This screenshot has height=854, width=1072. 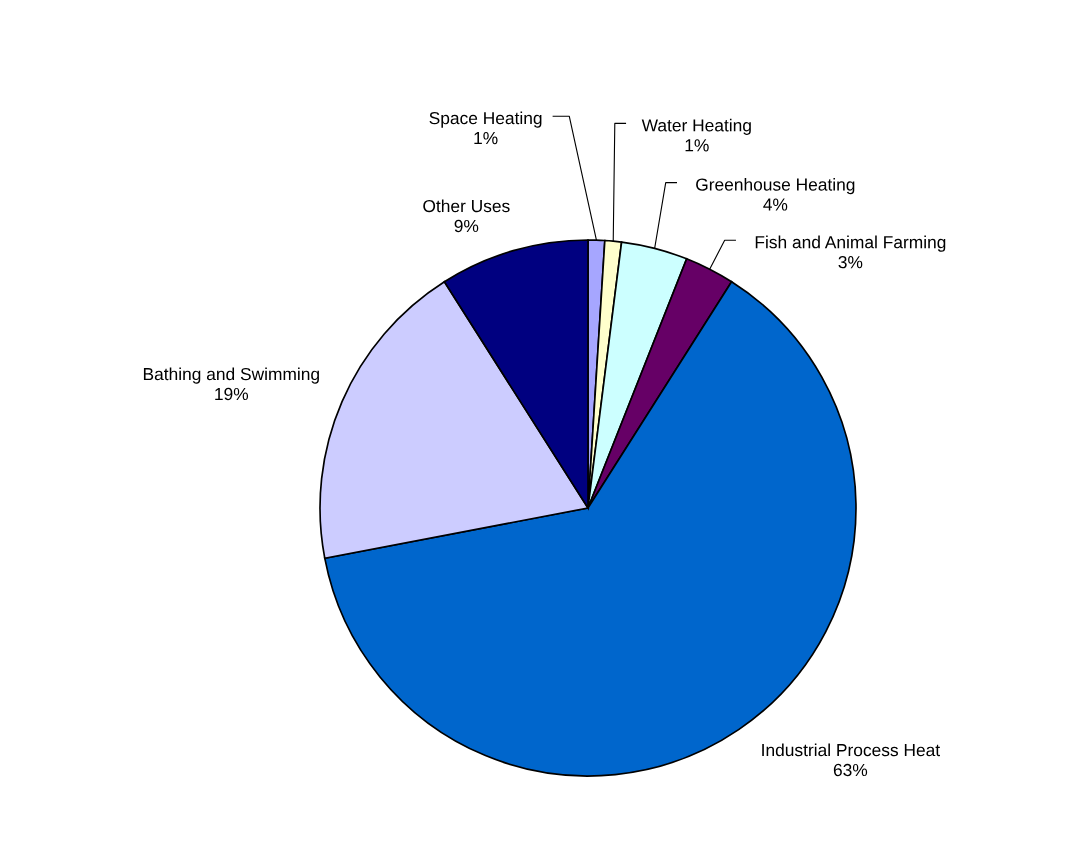 I want to click on data-label: 9%, so click(x=466, y=226).